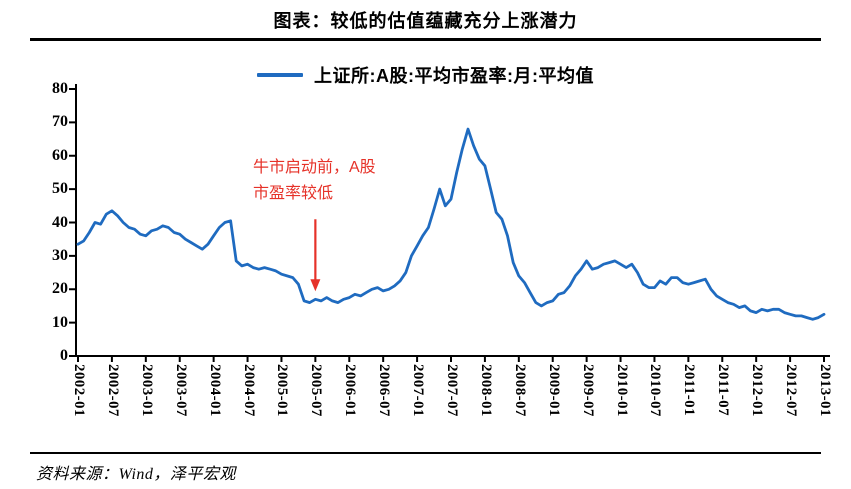 The width and height of the screenshot is (851, 489). What do you see at coordinates (350, 390) in the screenshot?
I see `x-tick-label: 2006-01` at bounding box center [350, 390].